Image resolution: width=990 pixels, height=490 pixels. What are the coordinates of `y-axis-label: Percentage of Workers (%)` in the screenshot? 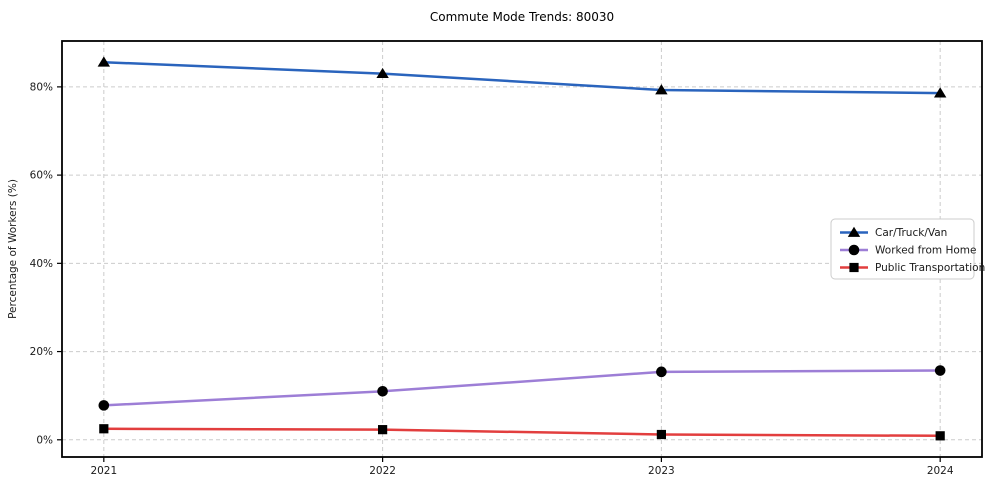 It's located at (13, 249).